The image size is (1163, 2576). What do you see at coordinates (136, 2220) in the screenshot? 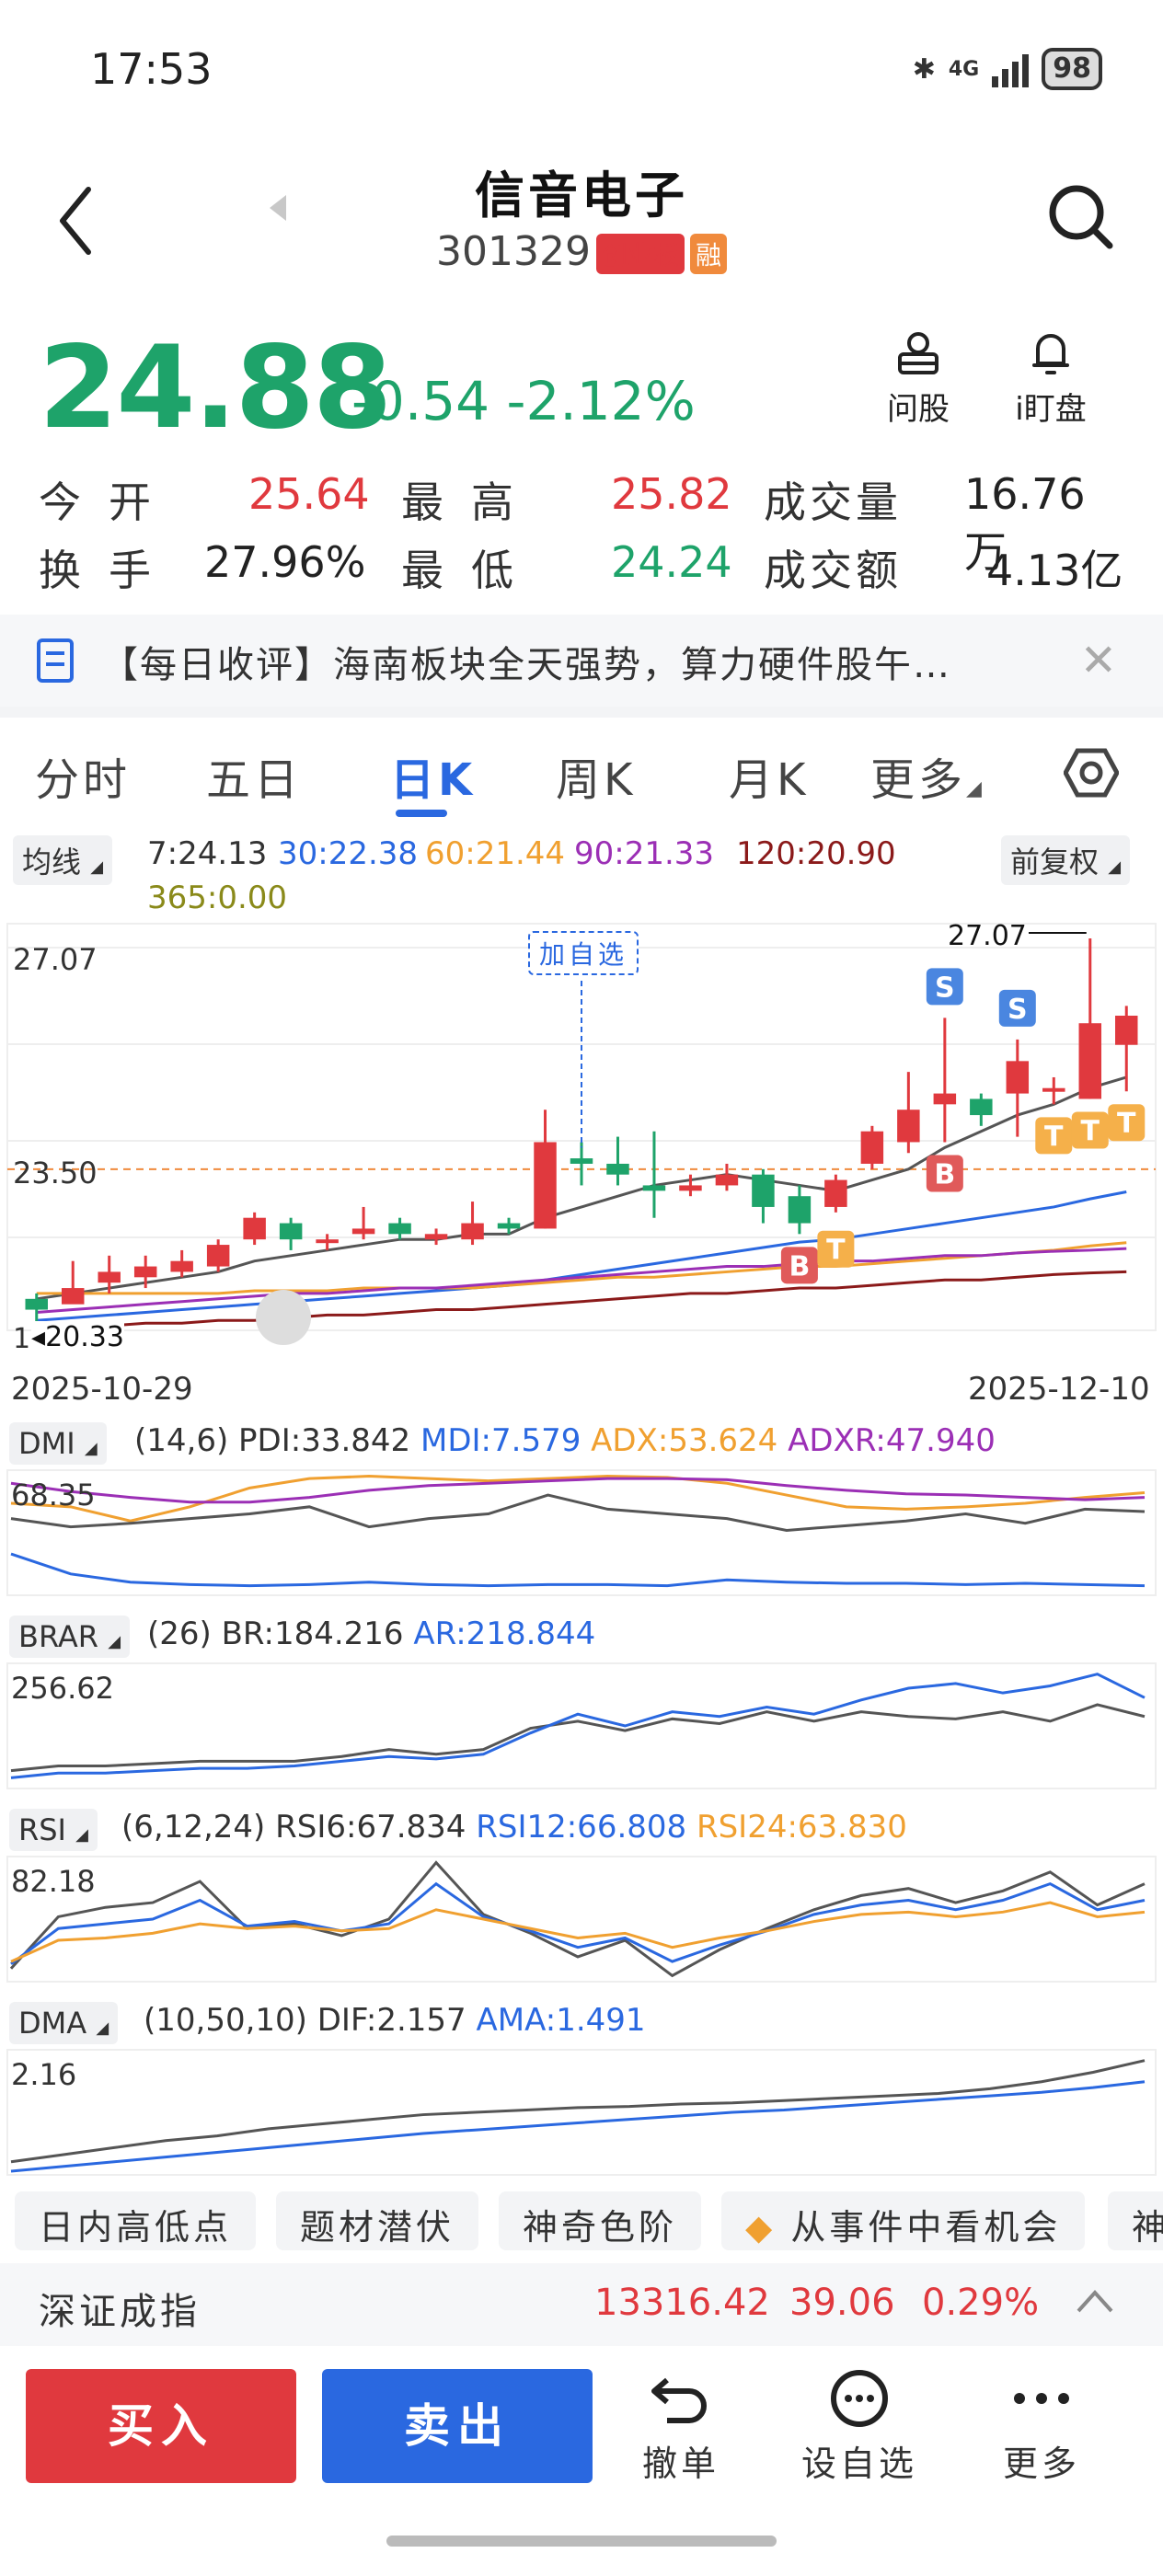
I see `tag-intraday-hl: 日内高低点` at bounding box center [136, 2220].